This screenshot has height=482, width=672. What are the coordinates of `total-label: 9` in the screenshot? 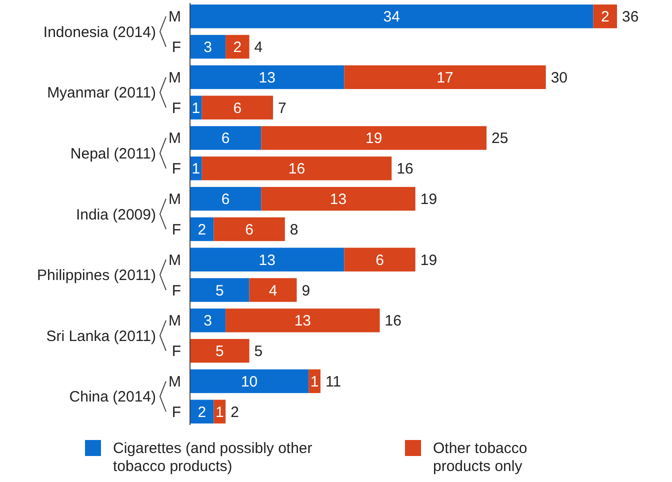 It's located at (306, 291).